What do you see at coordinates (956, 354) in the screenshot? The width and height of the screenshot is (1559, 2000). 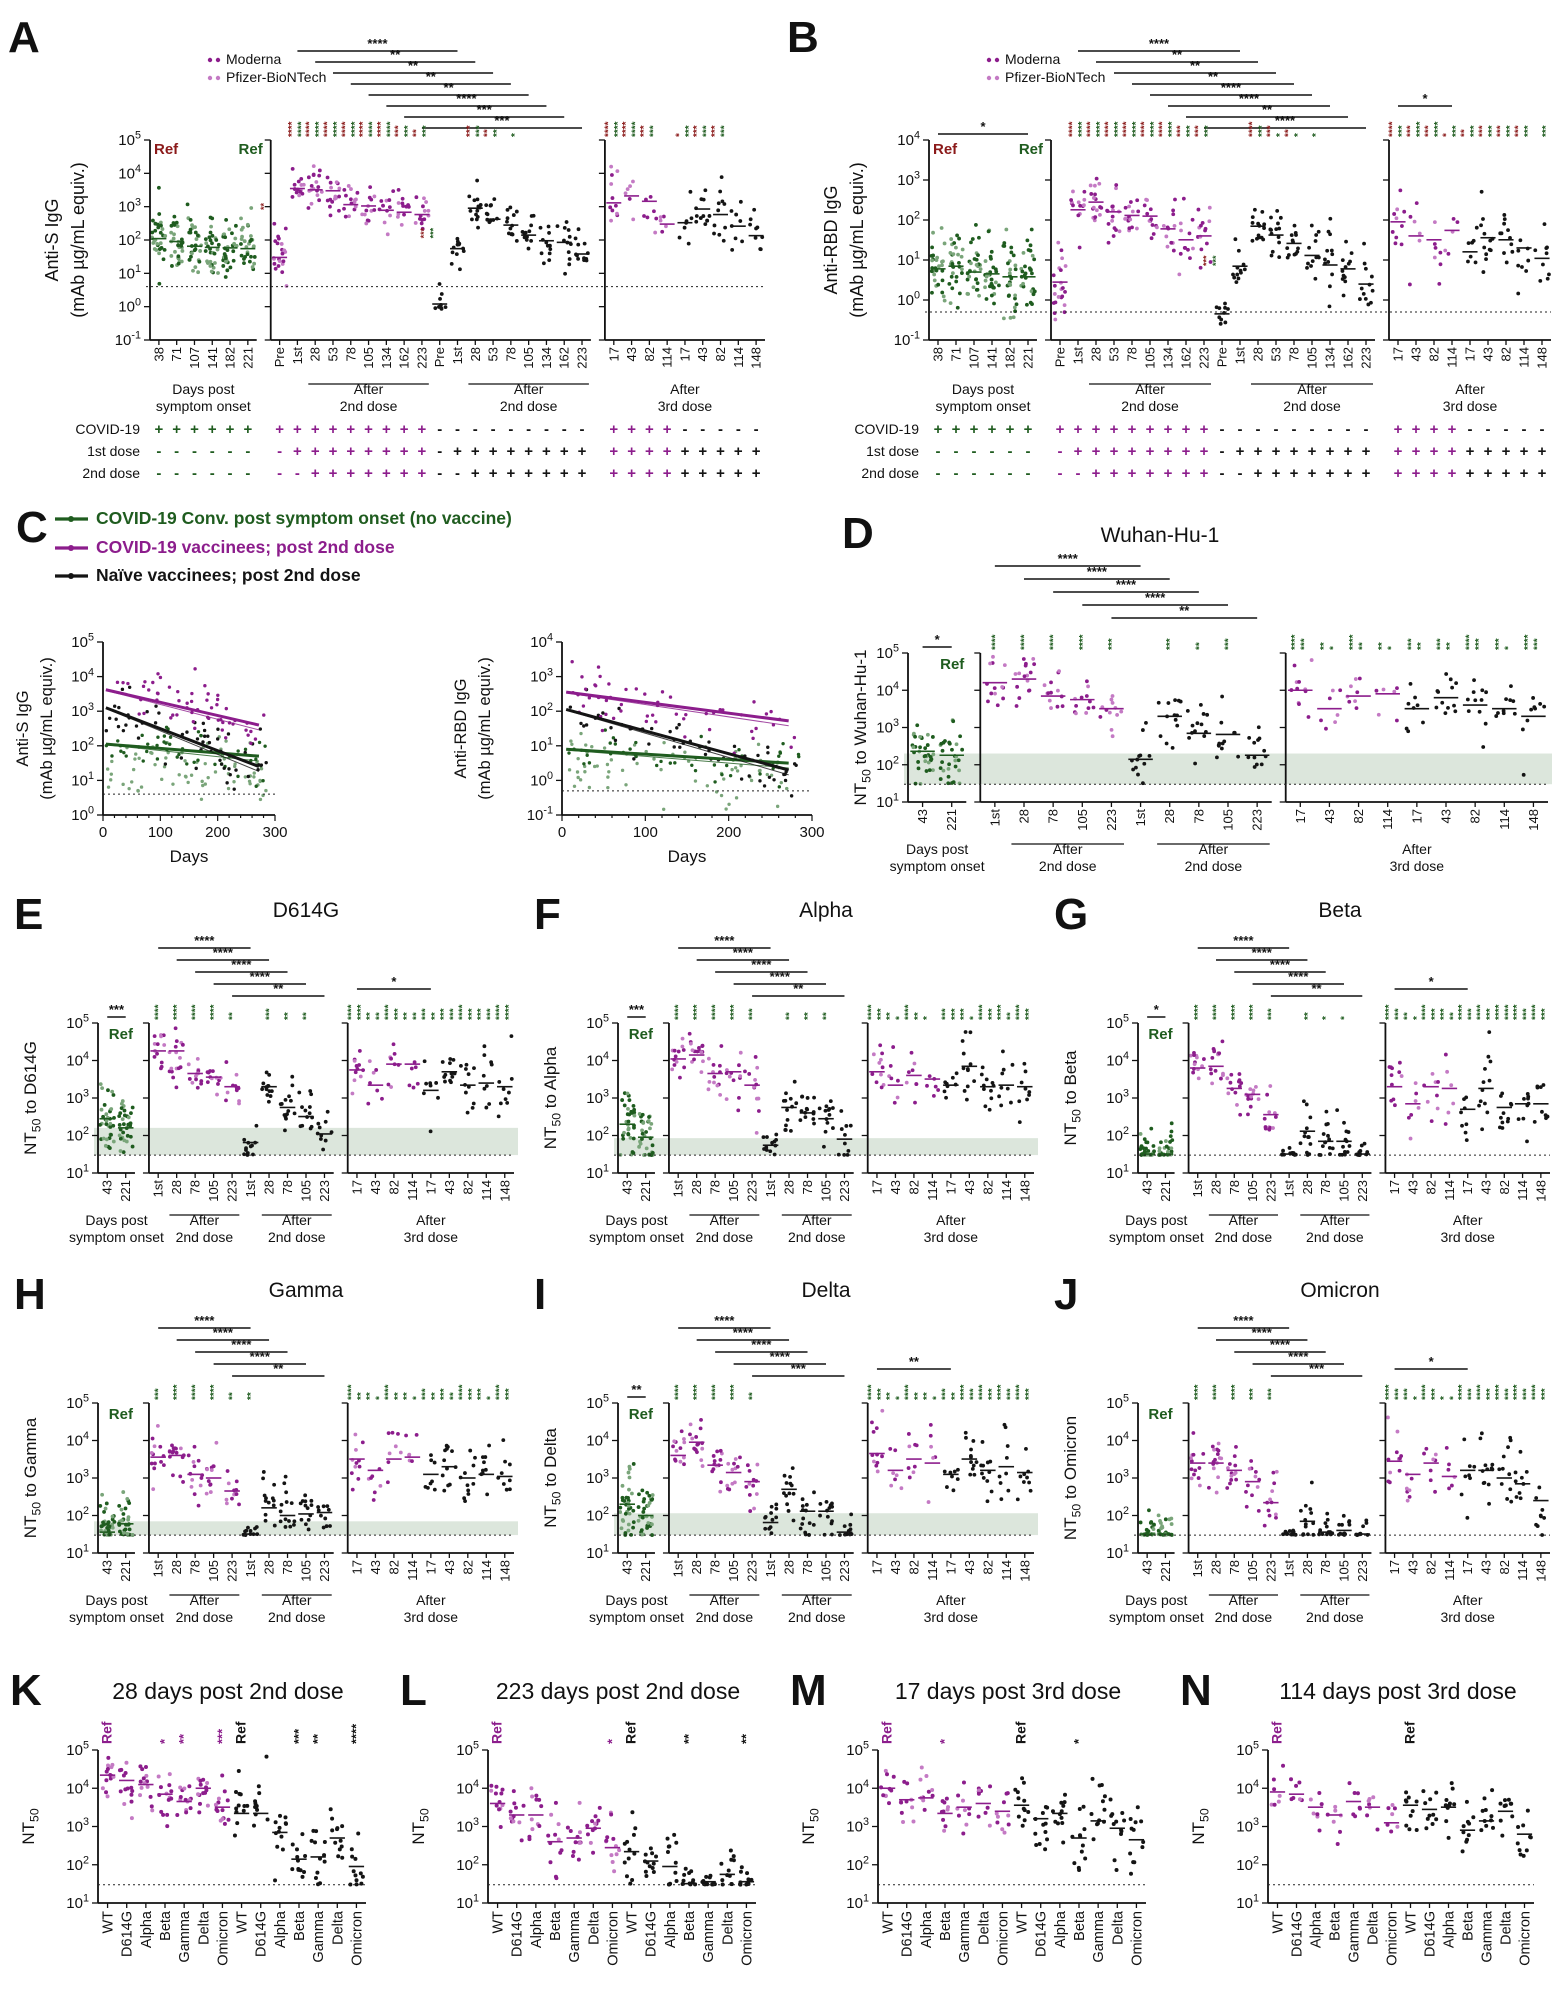 I see `svg-text: 71` at bounding box center [956, 354].